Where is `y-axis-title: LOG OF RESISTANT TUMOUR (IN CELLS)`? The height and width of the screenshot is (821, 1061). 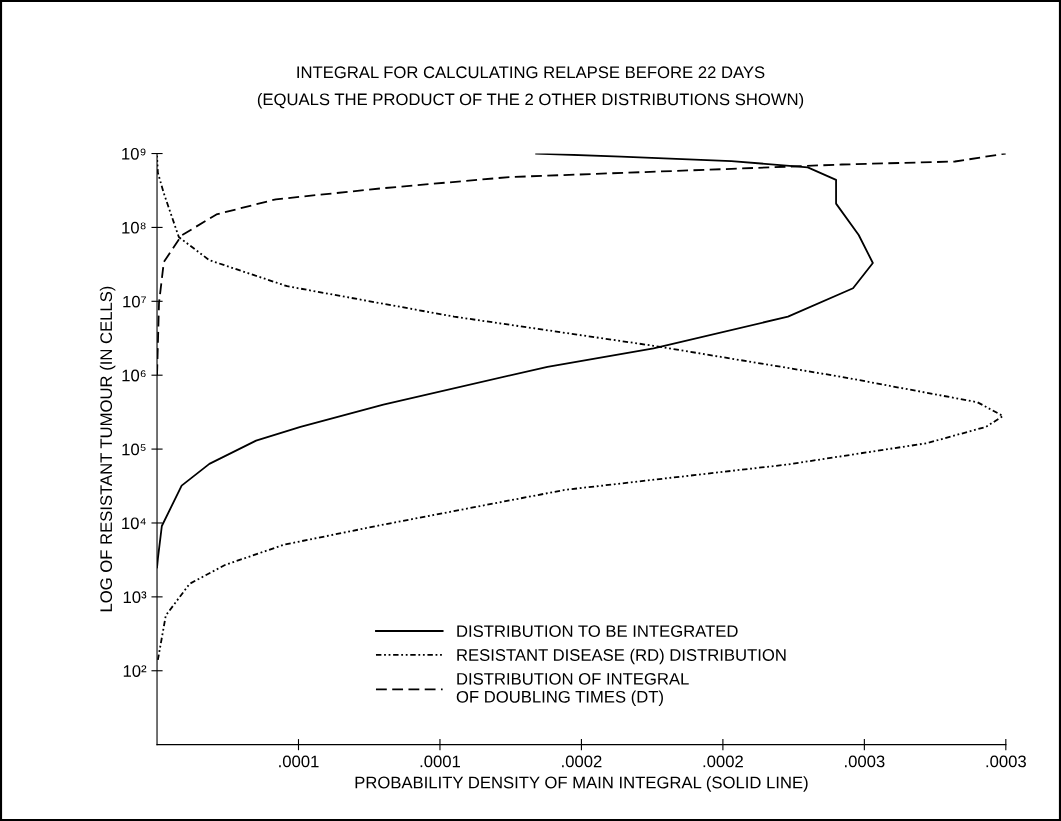 y-axis-title: LOG OF RESISTANT TUMOUR (IN CELLS) is located at coordinates (107, 449).